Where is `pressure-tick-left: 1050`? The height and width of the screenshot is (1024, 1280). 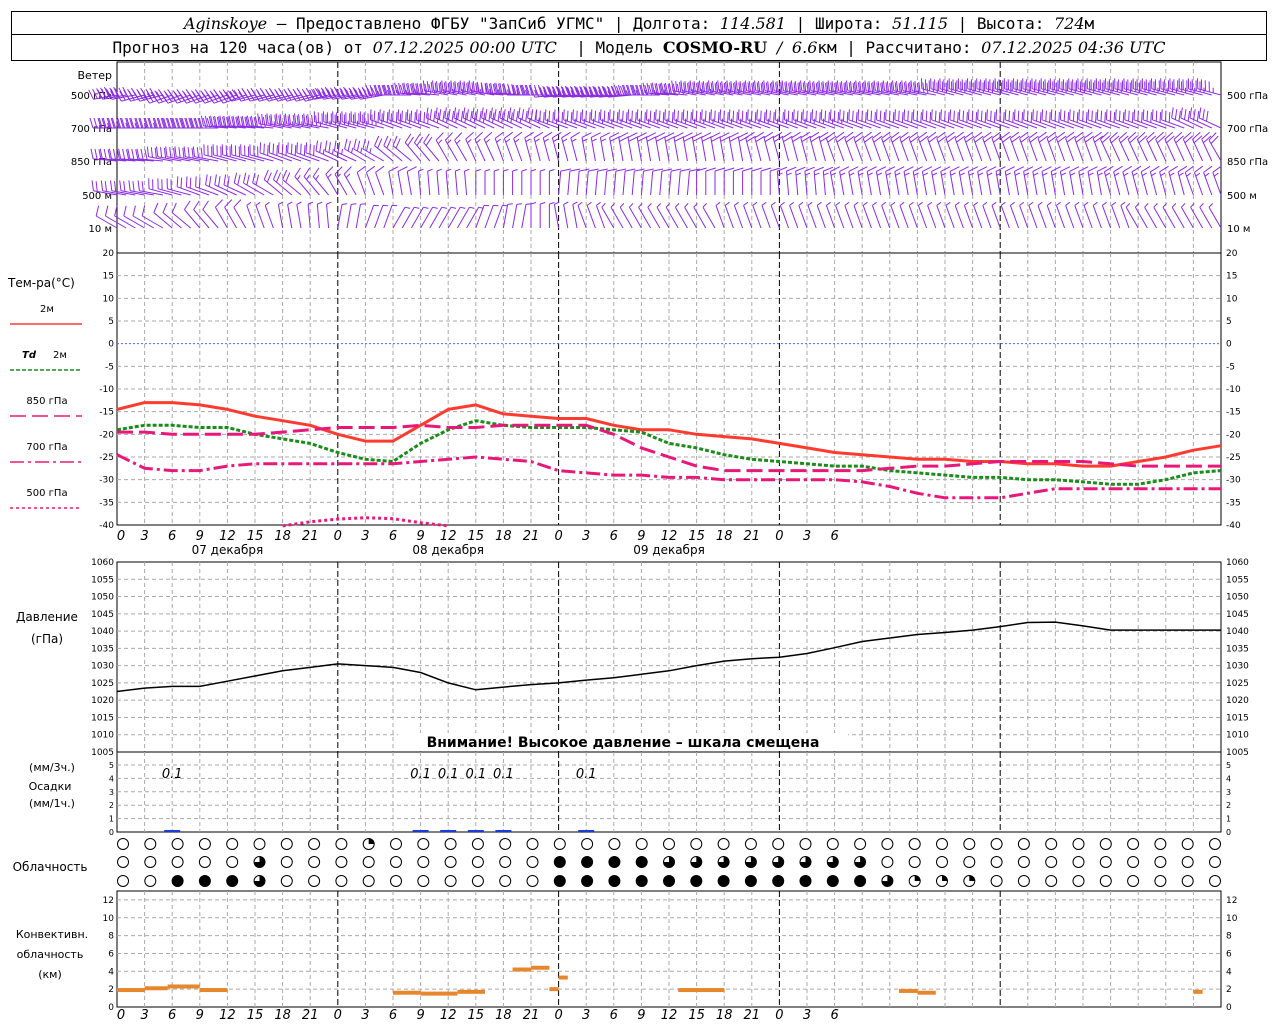 pressure-tick-left: 1050 is located at coordinates (102, 598).